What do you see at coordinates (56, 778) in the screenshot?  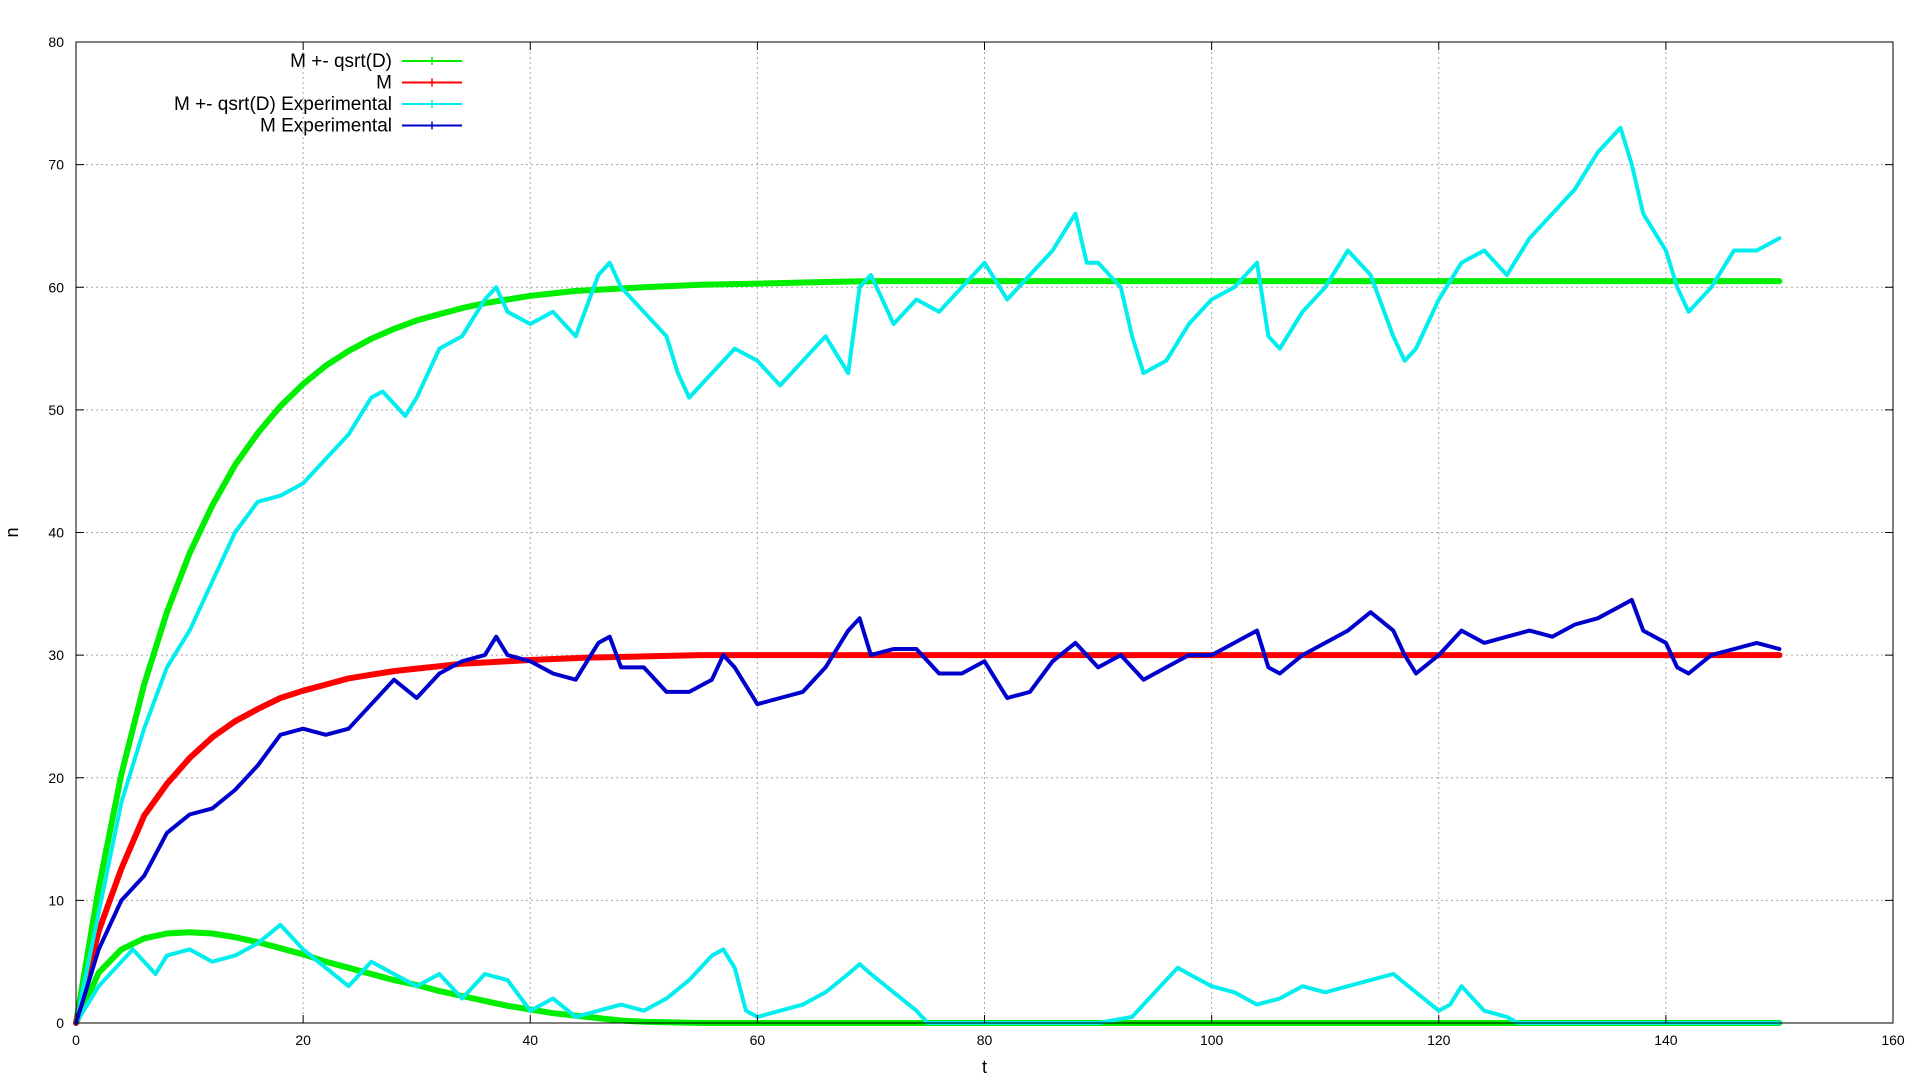 I see `y-tick-label: 20` at bounding box center [56, 778].